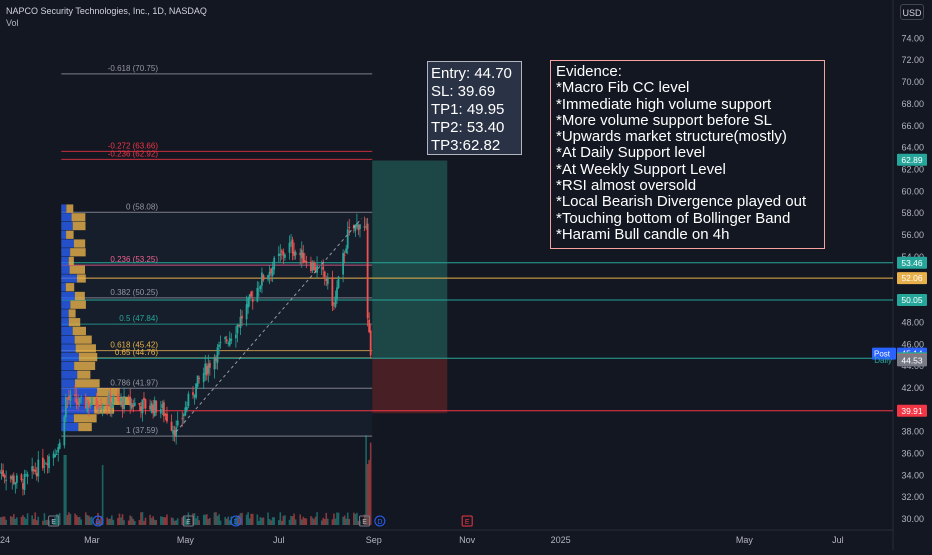  What do you see at coordinates (561, 540) in the screenshot?
I see `x-tick-label: 2025` at bounding box center [561, 540].